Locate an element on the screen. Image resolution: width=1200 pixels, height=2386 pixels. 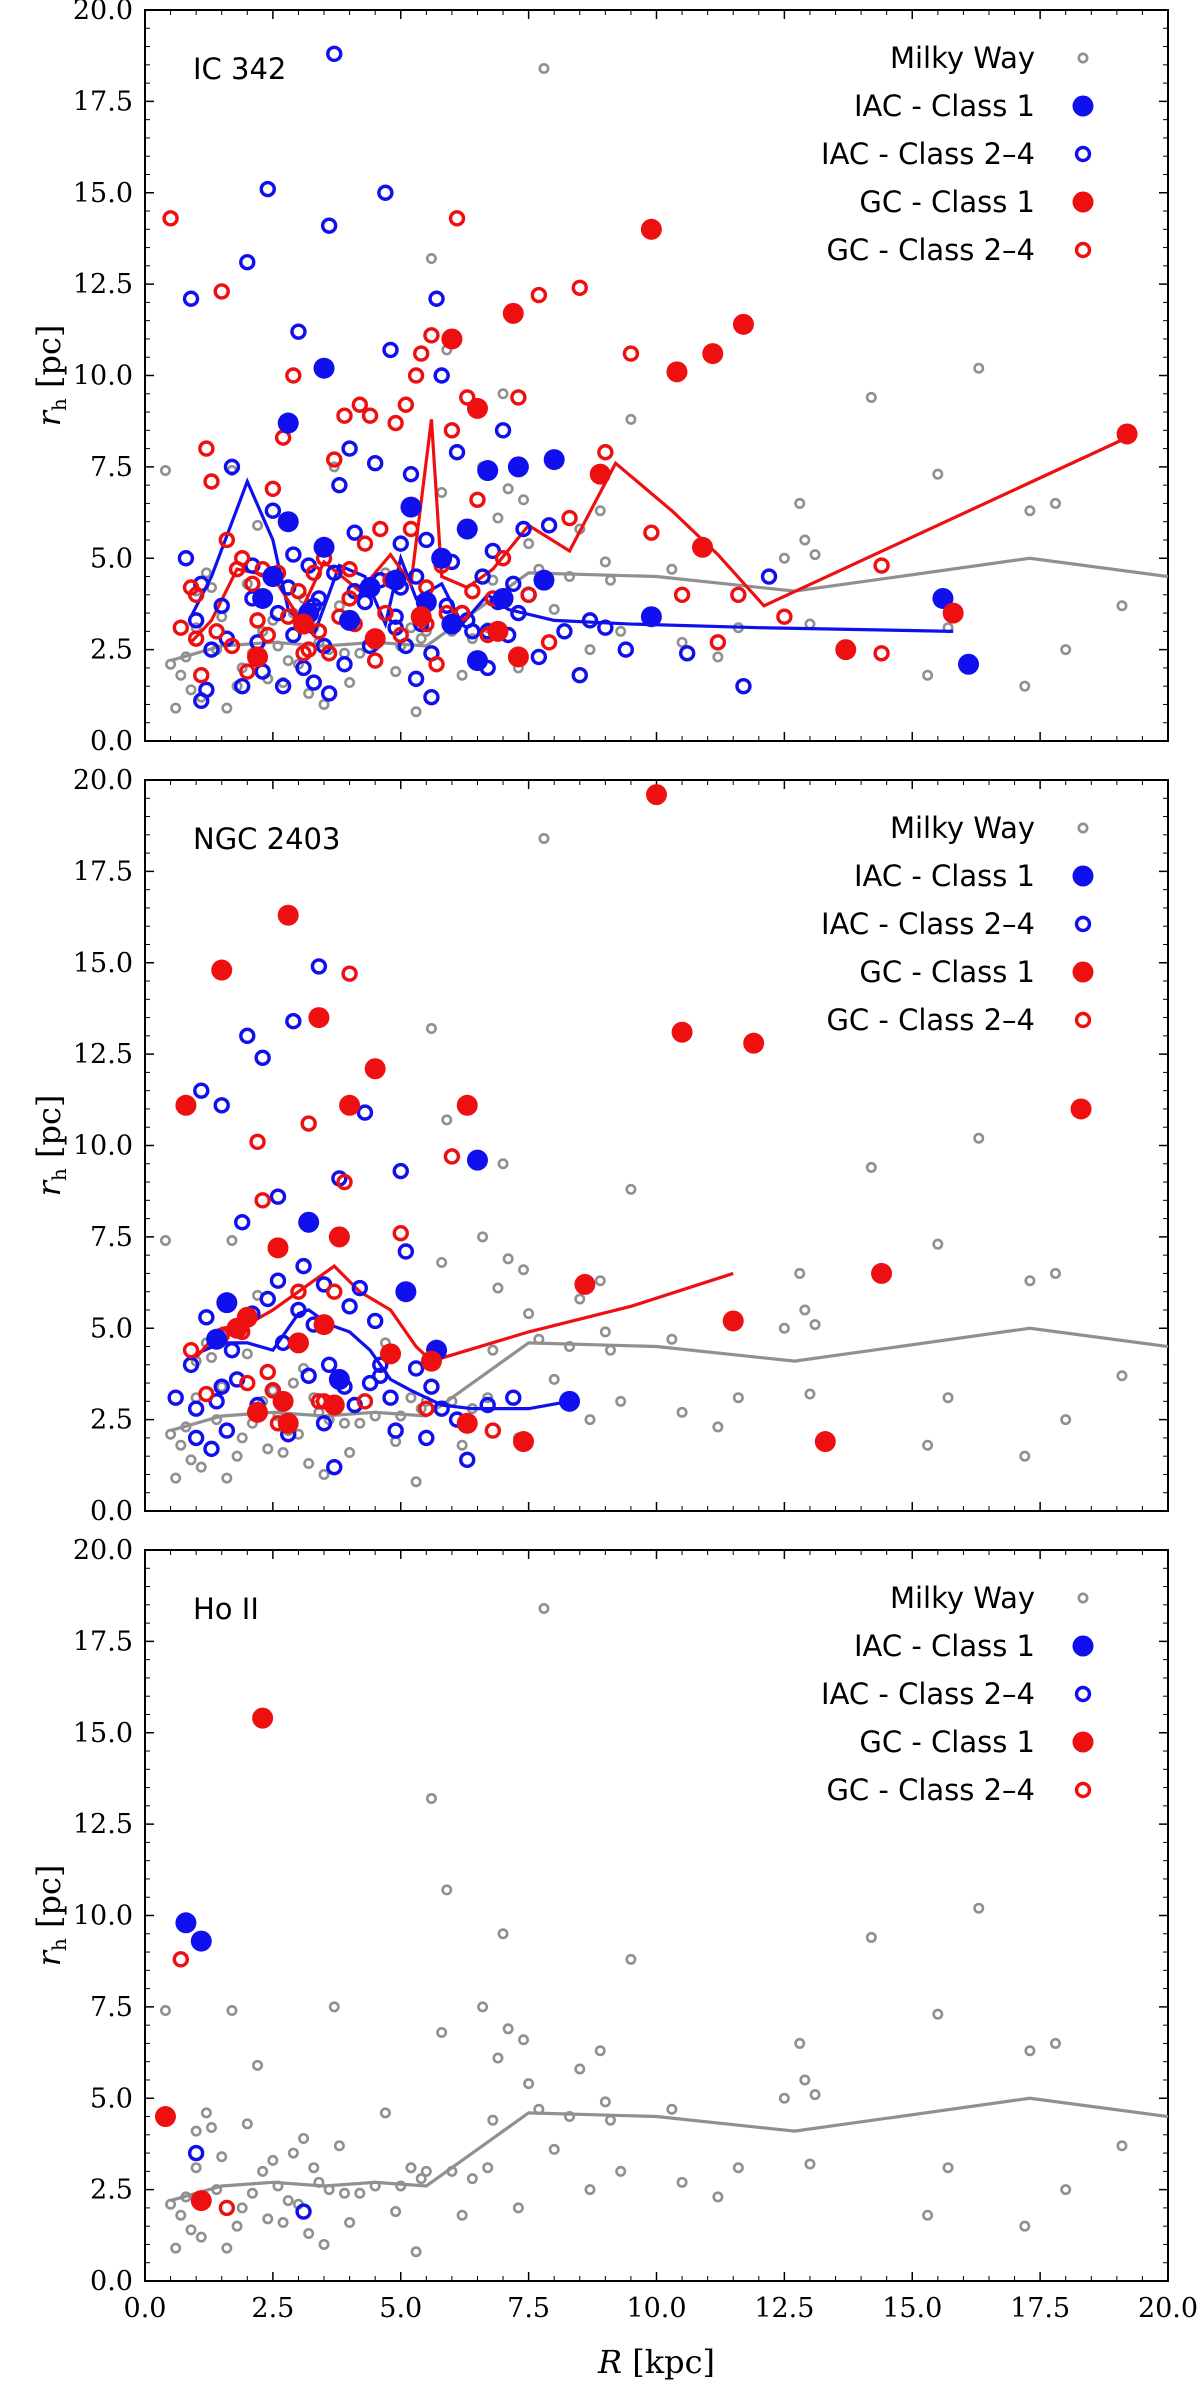
y-axis-label: rh [pc] is located at coordinates (50, 376).